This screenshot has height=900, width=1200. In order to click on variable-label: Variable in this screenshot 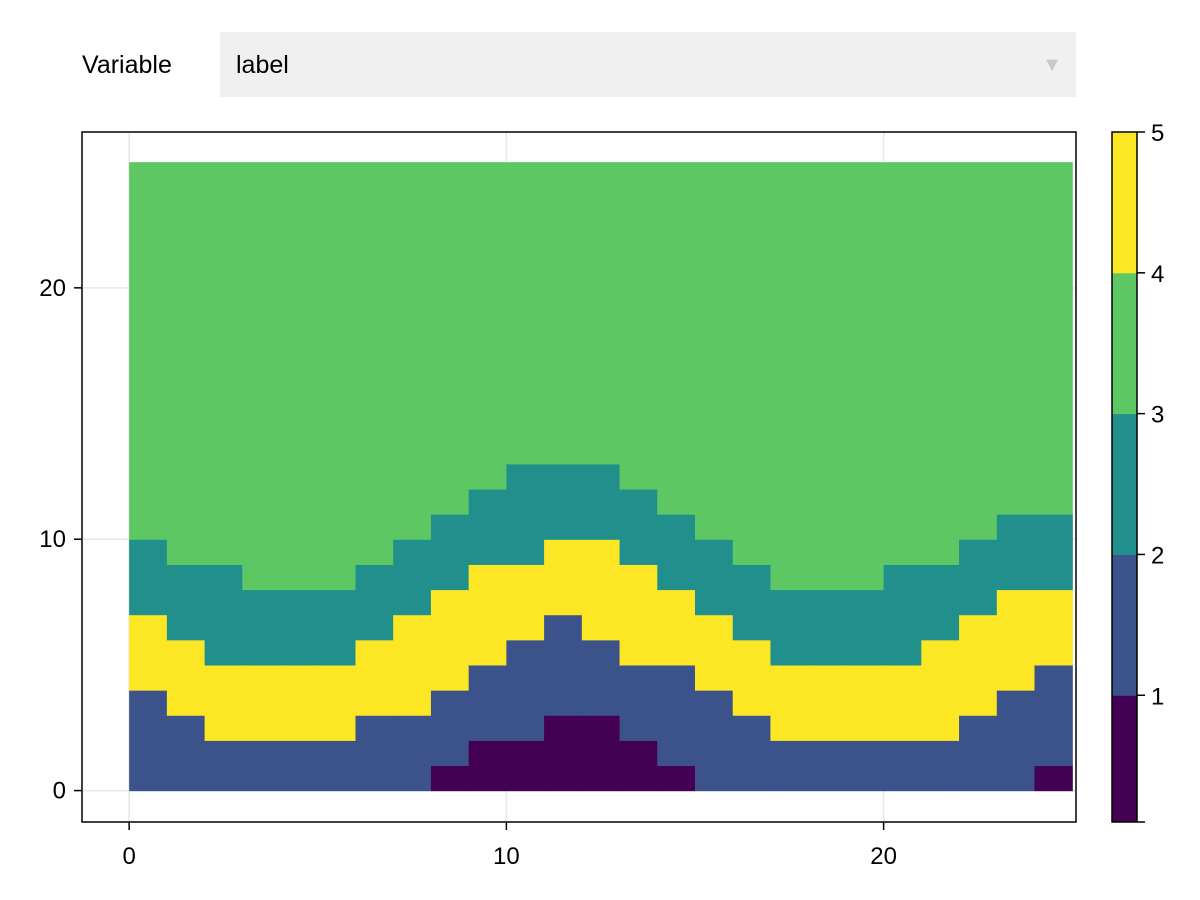, I will do `click(127, 65)`.